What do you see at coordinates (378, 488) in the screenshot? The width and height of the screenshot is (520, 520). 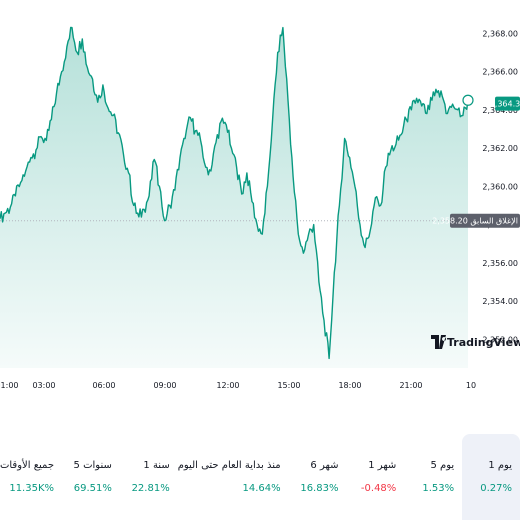 I see `period-change-value: -0.48%` at bounding box center [378, 488].